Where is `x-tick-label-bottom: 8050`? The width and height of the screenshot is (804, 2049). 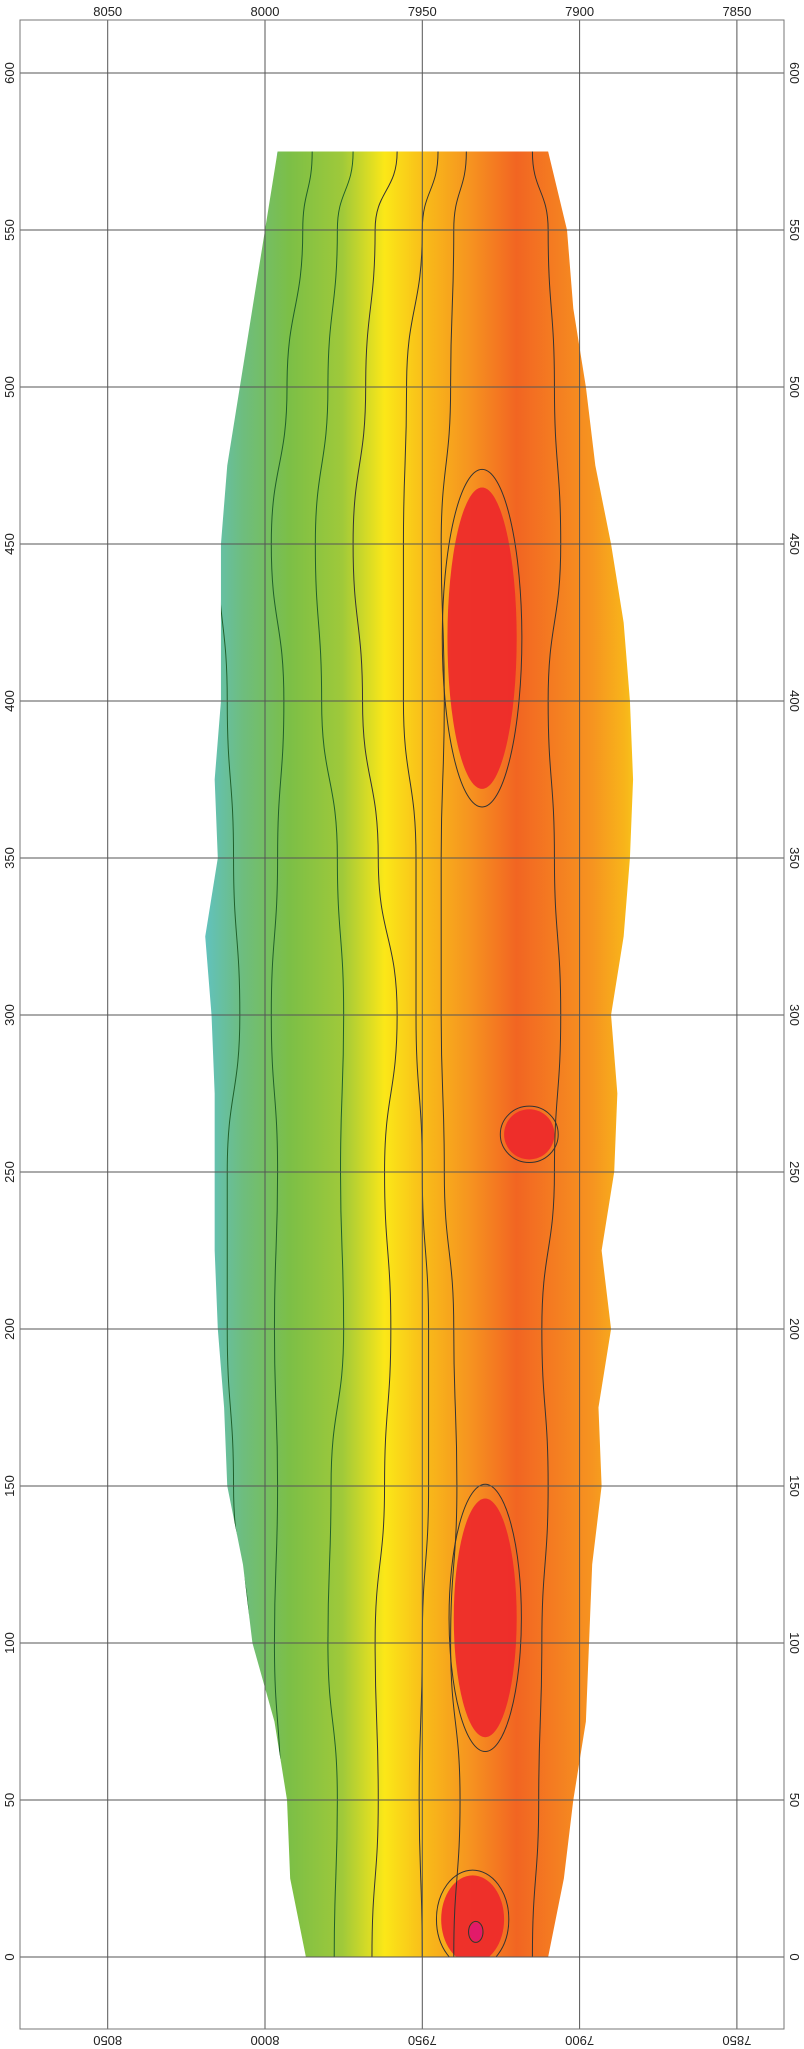 x-tick-label-bottom: 8050 is located at coordinates (107, 2040).